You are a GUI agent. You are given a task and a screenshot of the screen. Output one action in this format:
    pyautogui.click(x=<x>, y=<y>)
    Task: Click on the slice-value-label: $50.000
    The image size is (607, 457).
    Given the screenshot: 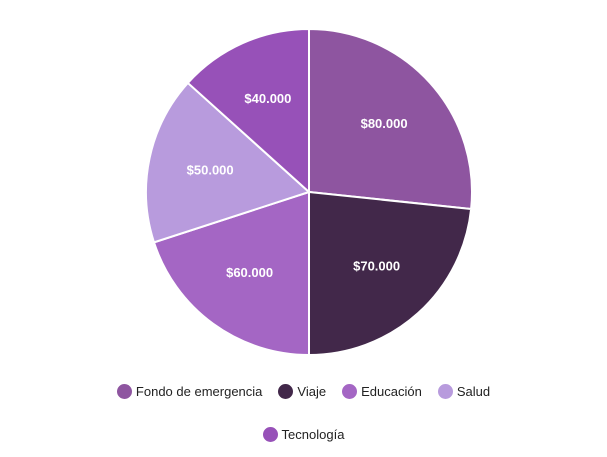 What is the action you would take?
    pyautogui.click(x=210, y=169)
    